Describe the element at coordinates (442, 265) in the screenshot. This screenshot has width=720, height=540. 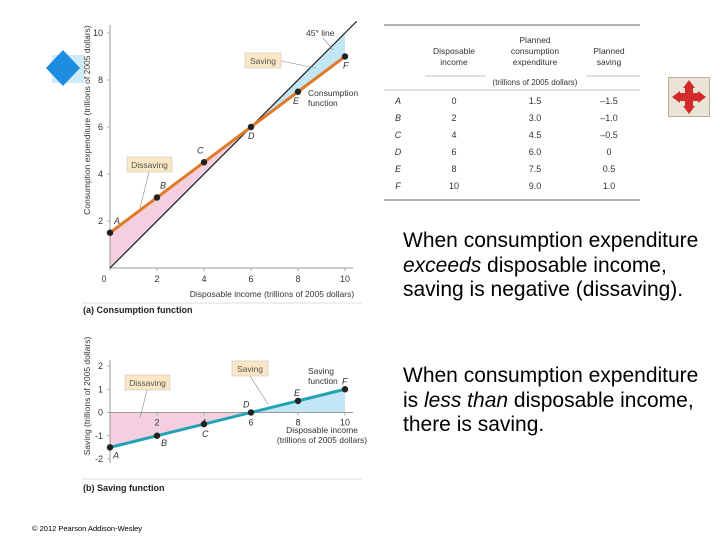
I see `text-1-emphasis: exceeds` at that location.